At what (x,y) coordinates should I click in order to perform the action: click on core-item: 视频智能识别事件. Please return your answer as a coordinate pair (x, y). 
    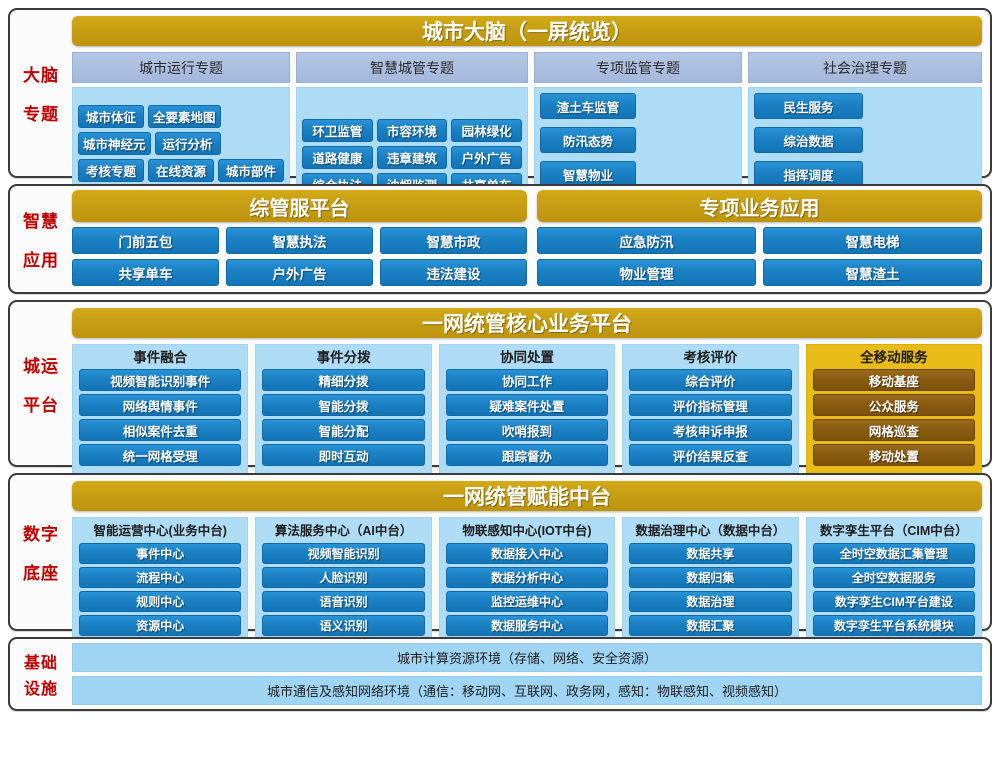
    Looking at the image, I should click on (160, 380).